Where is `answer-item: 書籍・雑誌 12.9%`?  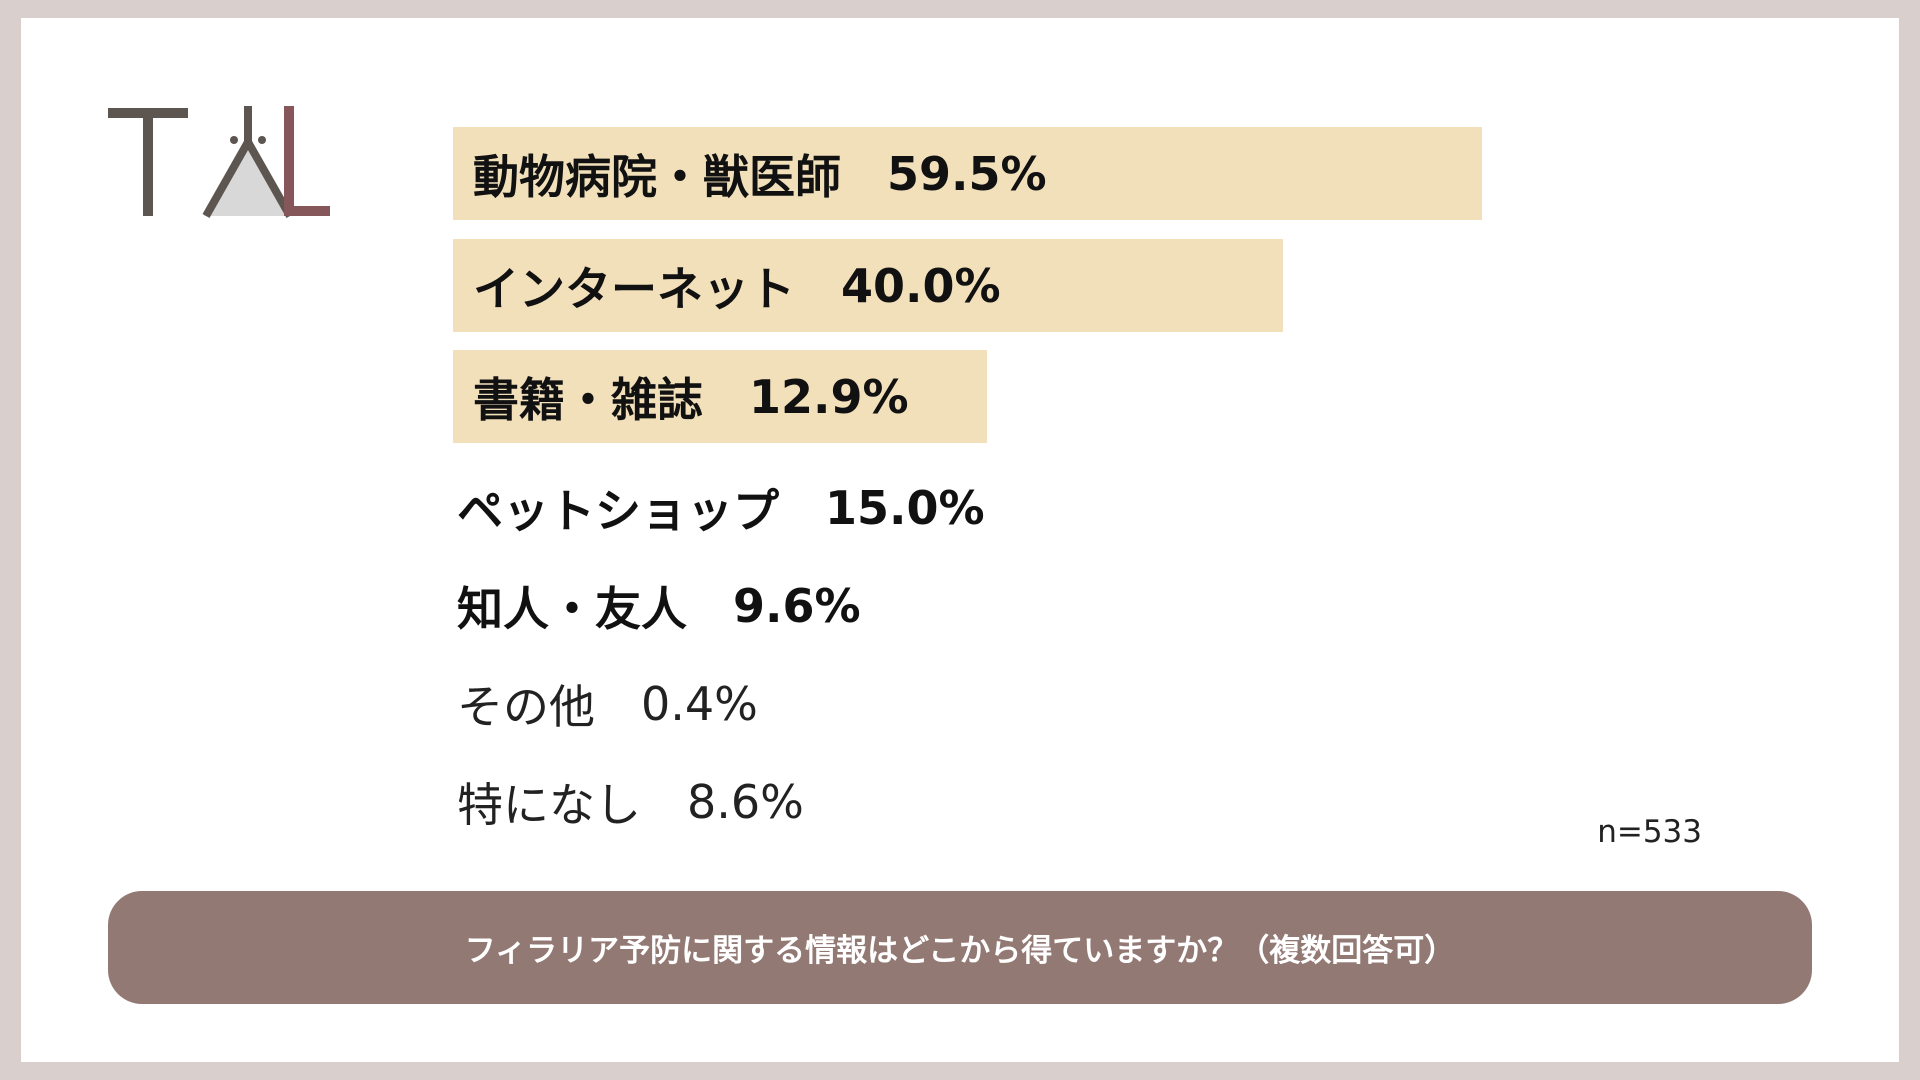
answer-item: 書籍・雑誌 12.9% is located at coordinates (720, 396).